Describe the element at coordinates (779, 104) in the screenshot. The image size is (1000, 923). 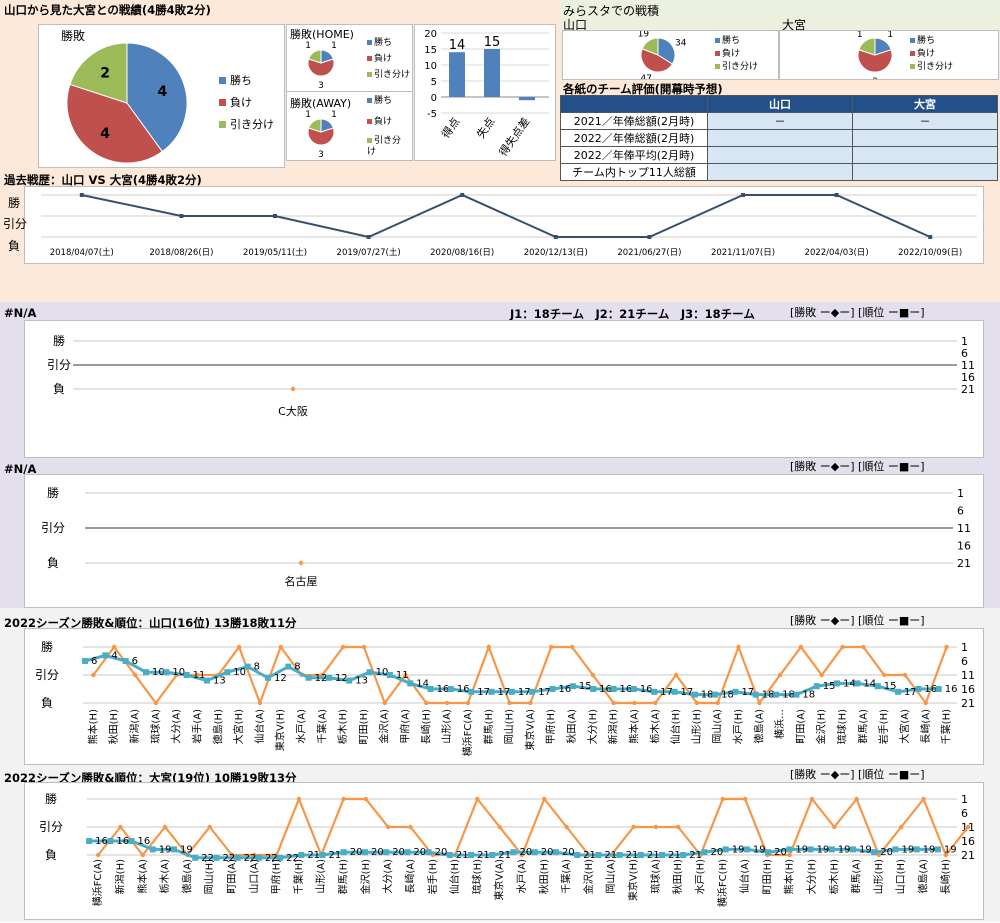
I see `evaluation-header-row: 山口 大宮` at that location.